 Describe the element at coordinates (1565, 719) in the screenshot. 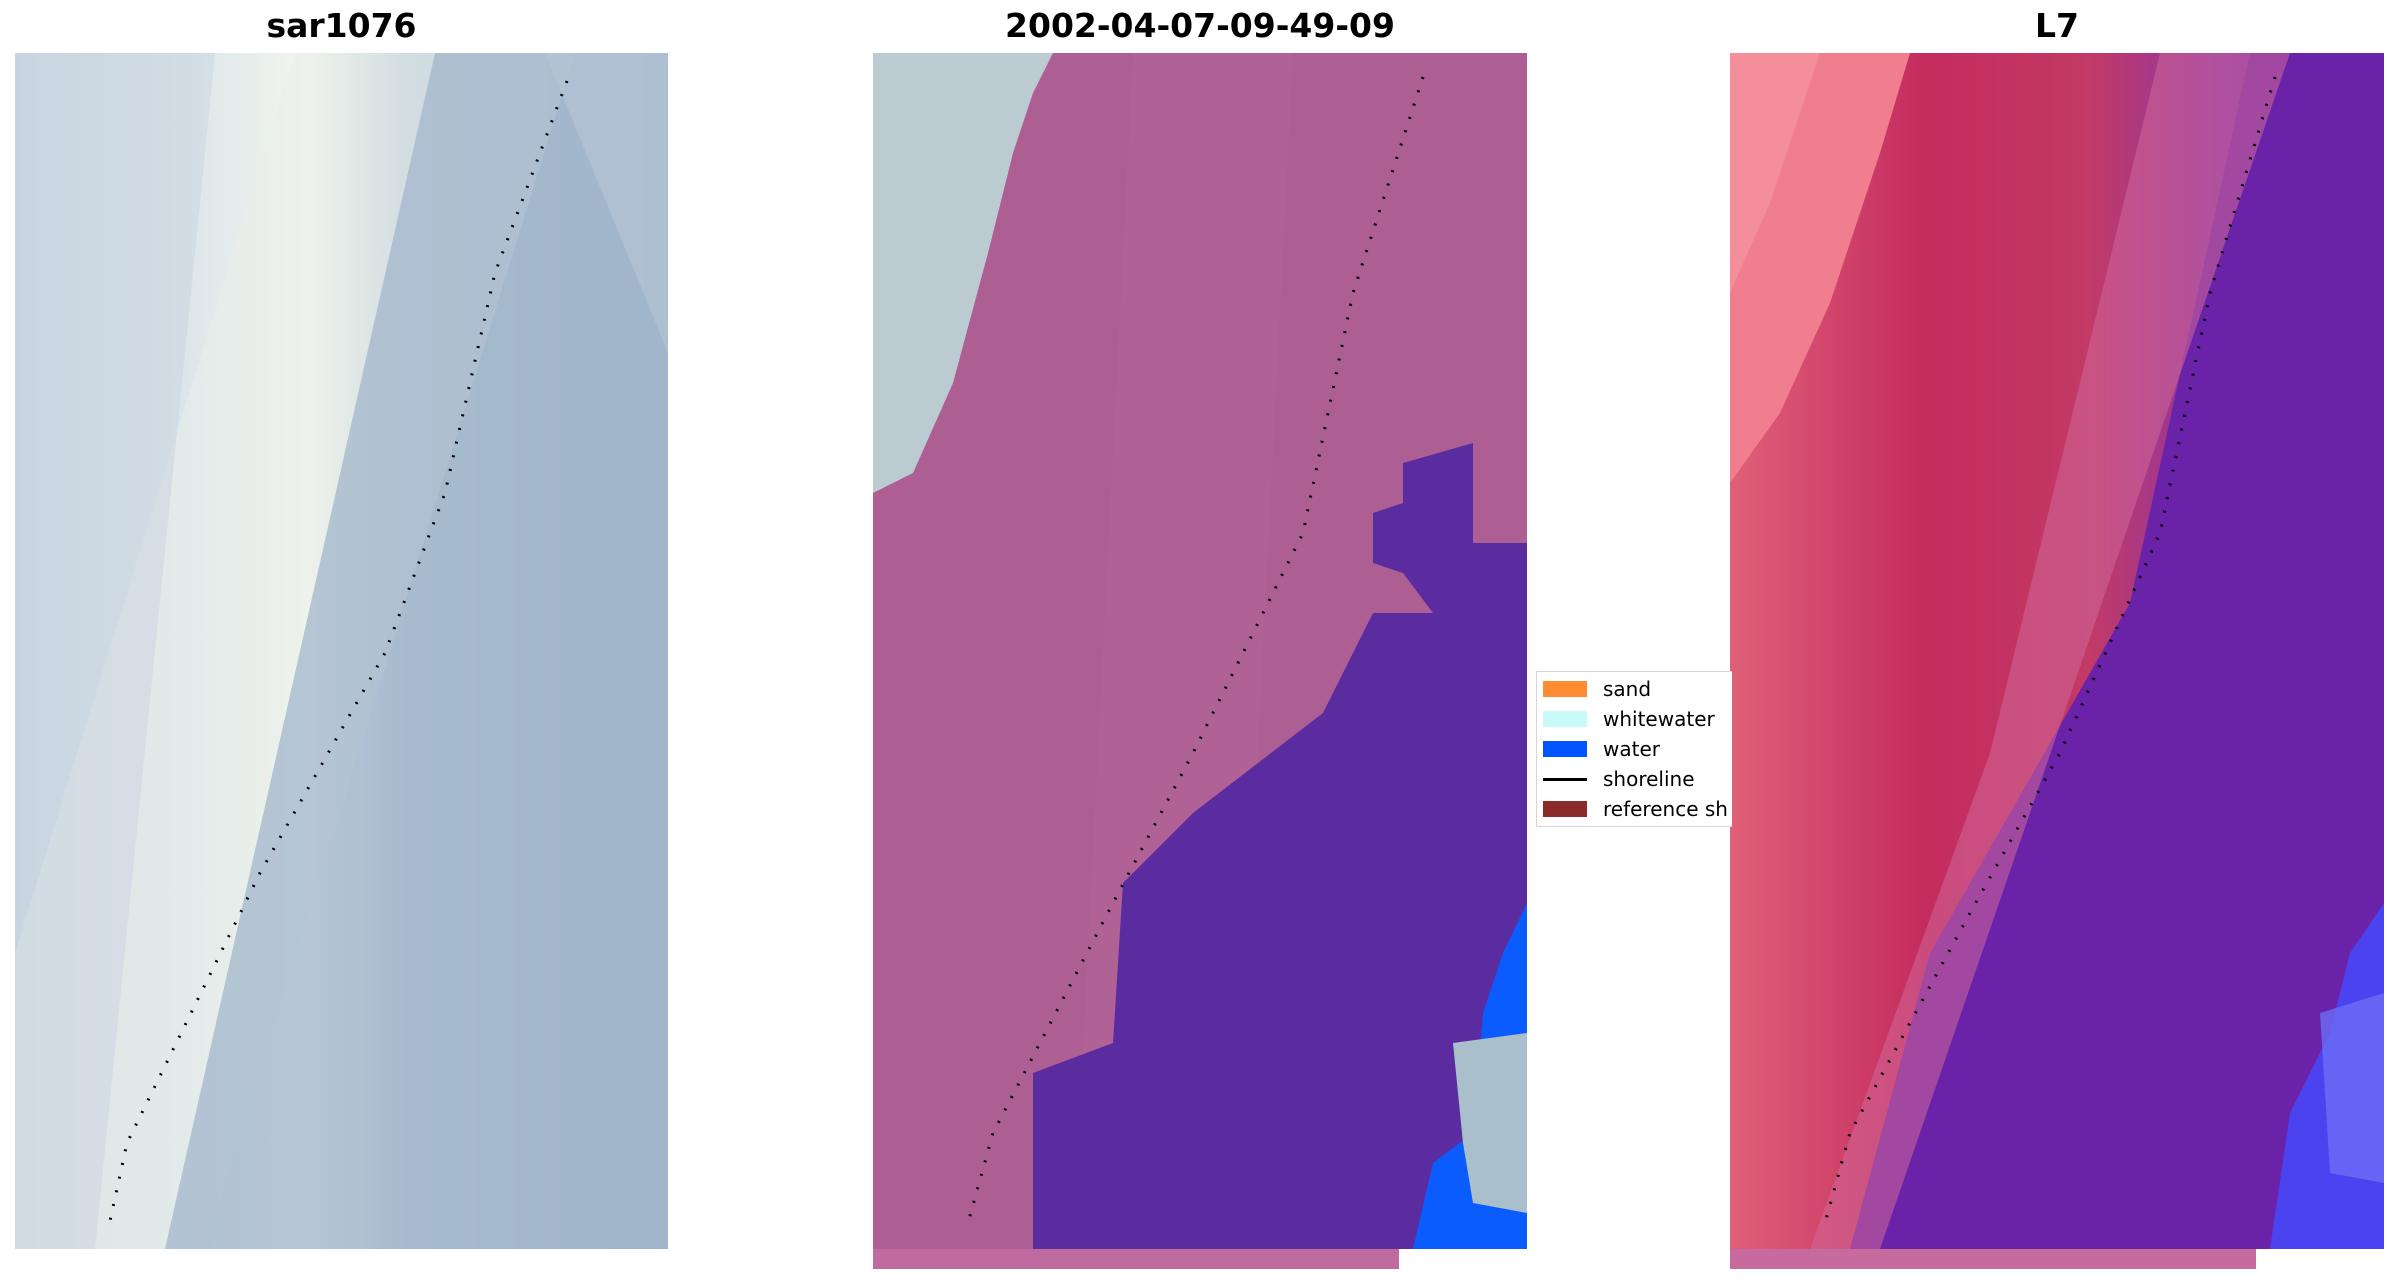

I see `whitewater-swatch` at that location.